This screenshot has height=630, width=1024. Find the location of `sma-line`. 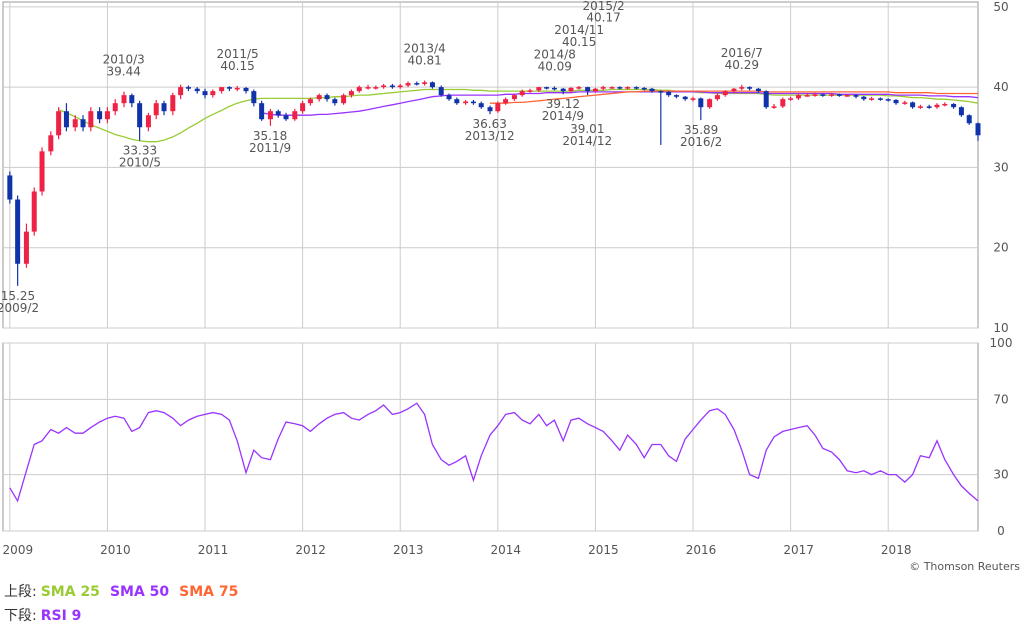

sma-line is located at coordinates (620, 103).